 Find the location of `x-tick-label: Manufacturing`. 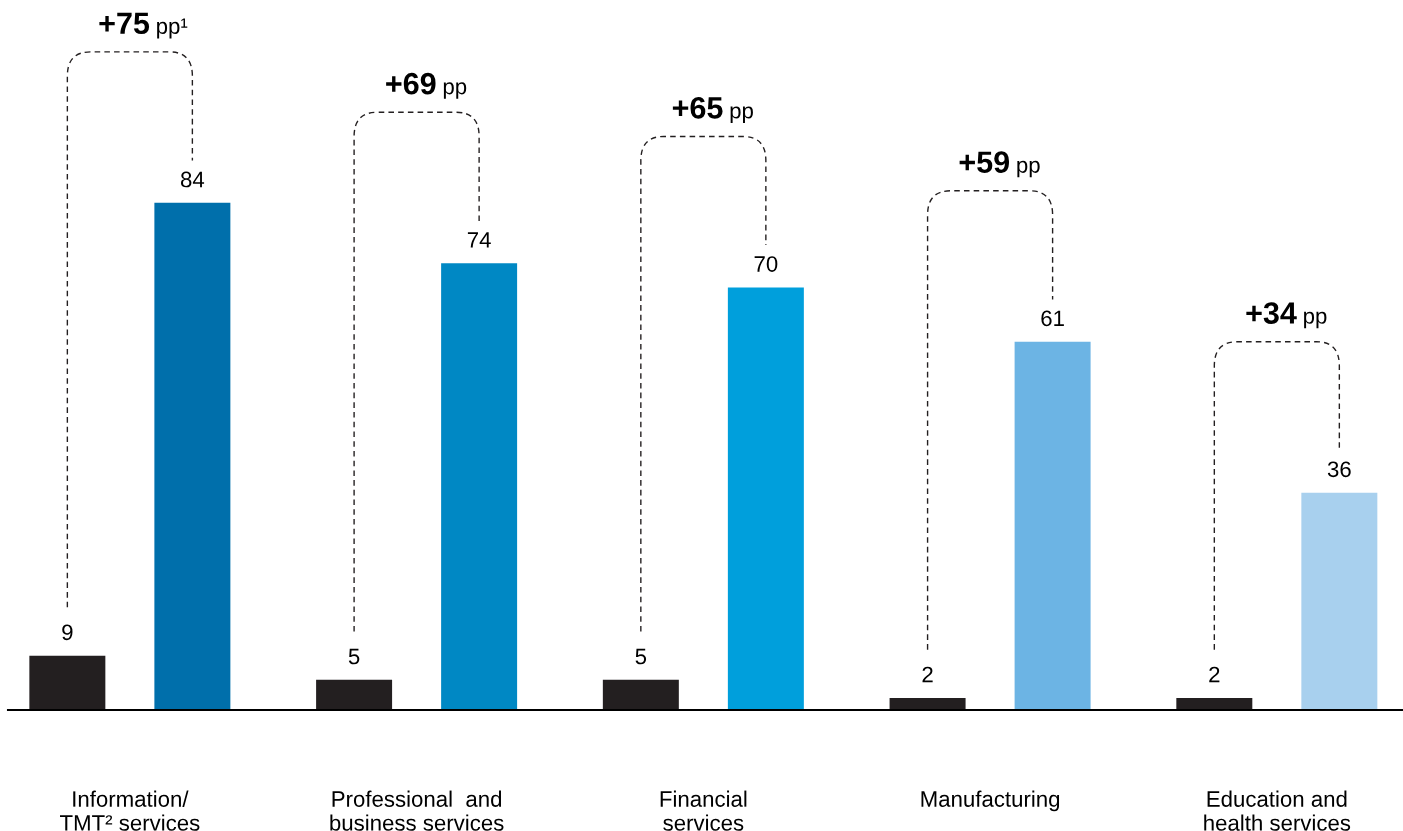

x-tick-label: Manufacturing is located at coordinates (990, 801).